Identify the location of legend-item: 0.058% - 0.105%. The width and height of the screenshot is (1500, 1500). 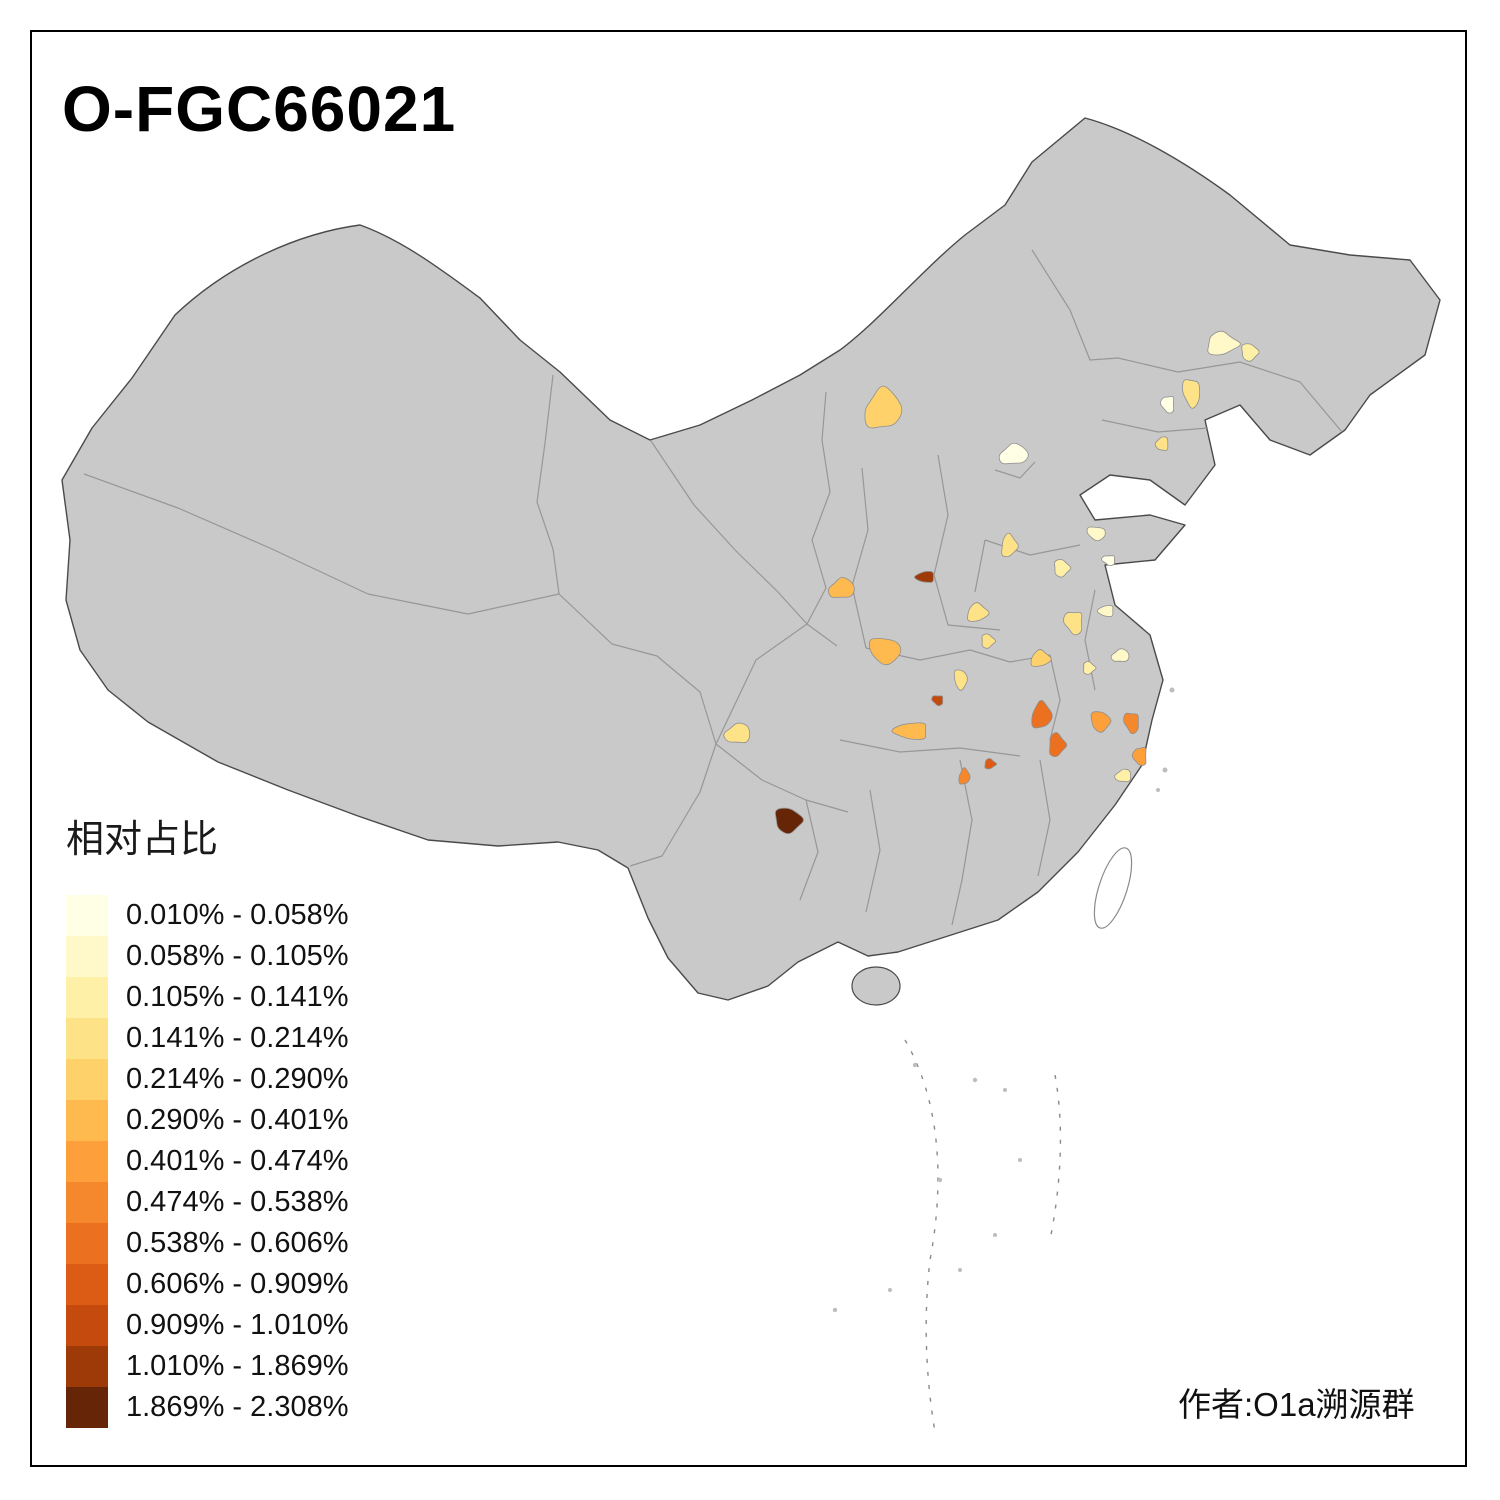
(207, 956).